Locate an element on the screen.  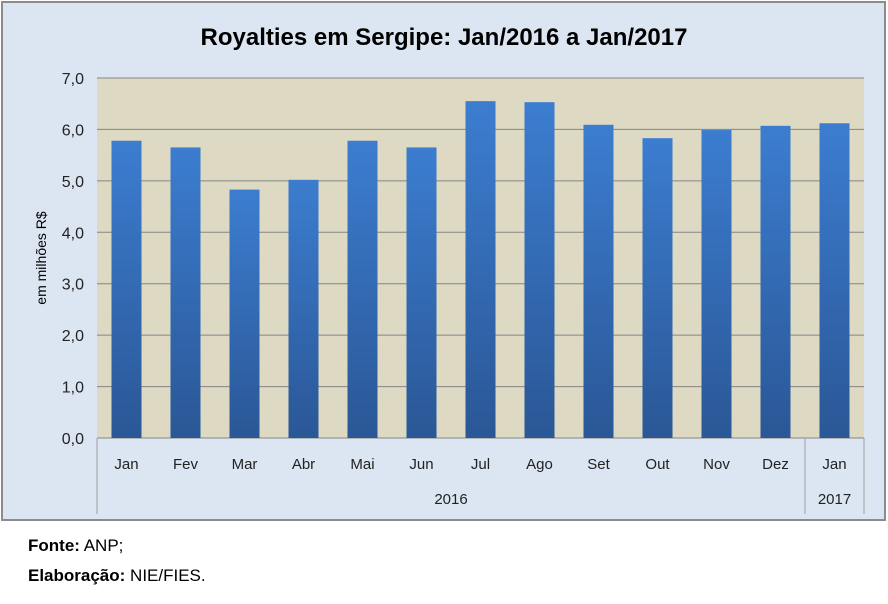
elaboration-value: NIE/FIES. is located at coordinates (165, 575).